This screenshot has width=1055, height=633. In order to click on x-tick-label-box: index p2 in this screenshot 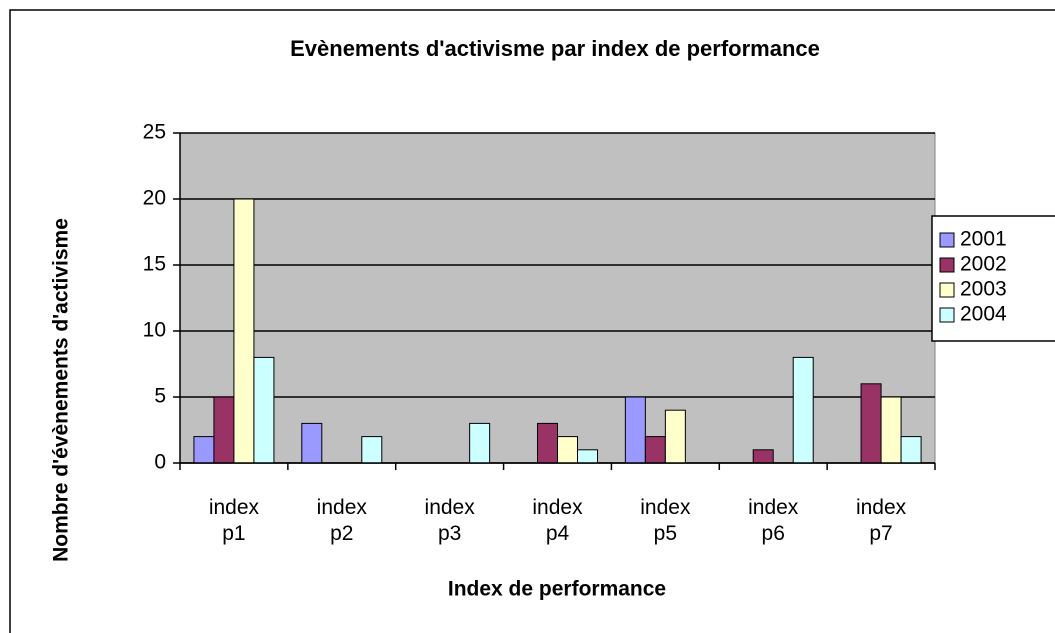, I will do `click(341, 520)`.